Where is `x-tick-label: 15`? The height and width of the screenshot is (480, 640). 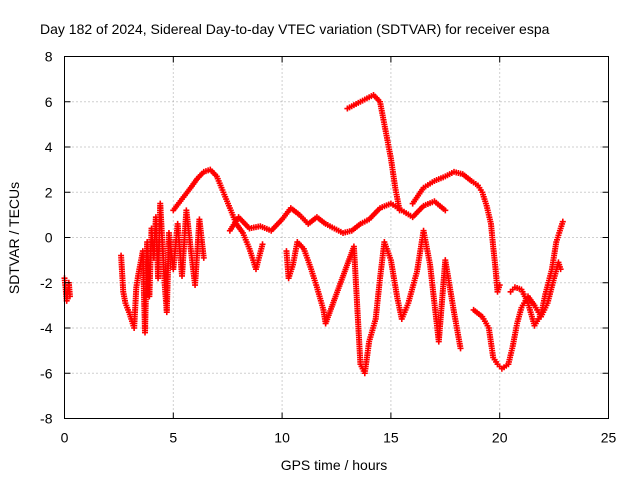
x-tick-label: 15 is located at coordinates (391, 438).